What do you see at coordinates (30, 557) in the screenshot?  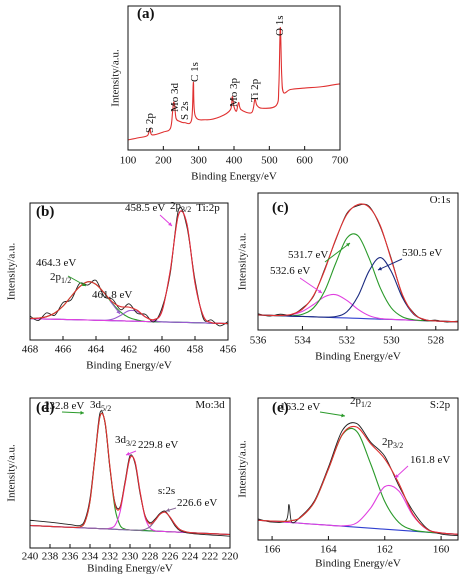 I see `x-tick-label: 240` at bounding box center [30, 557].